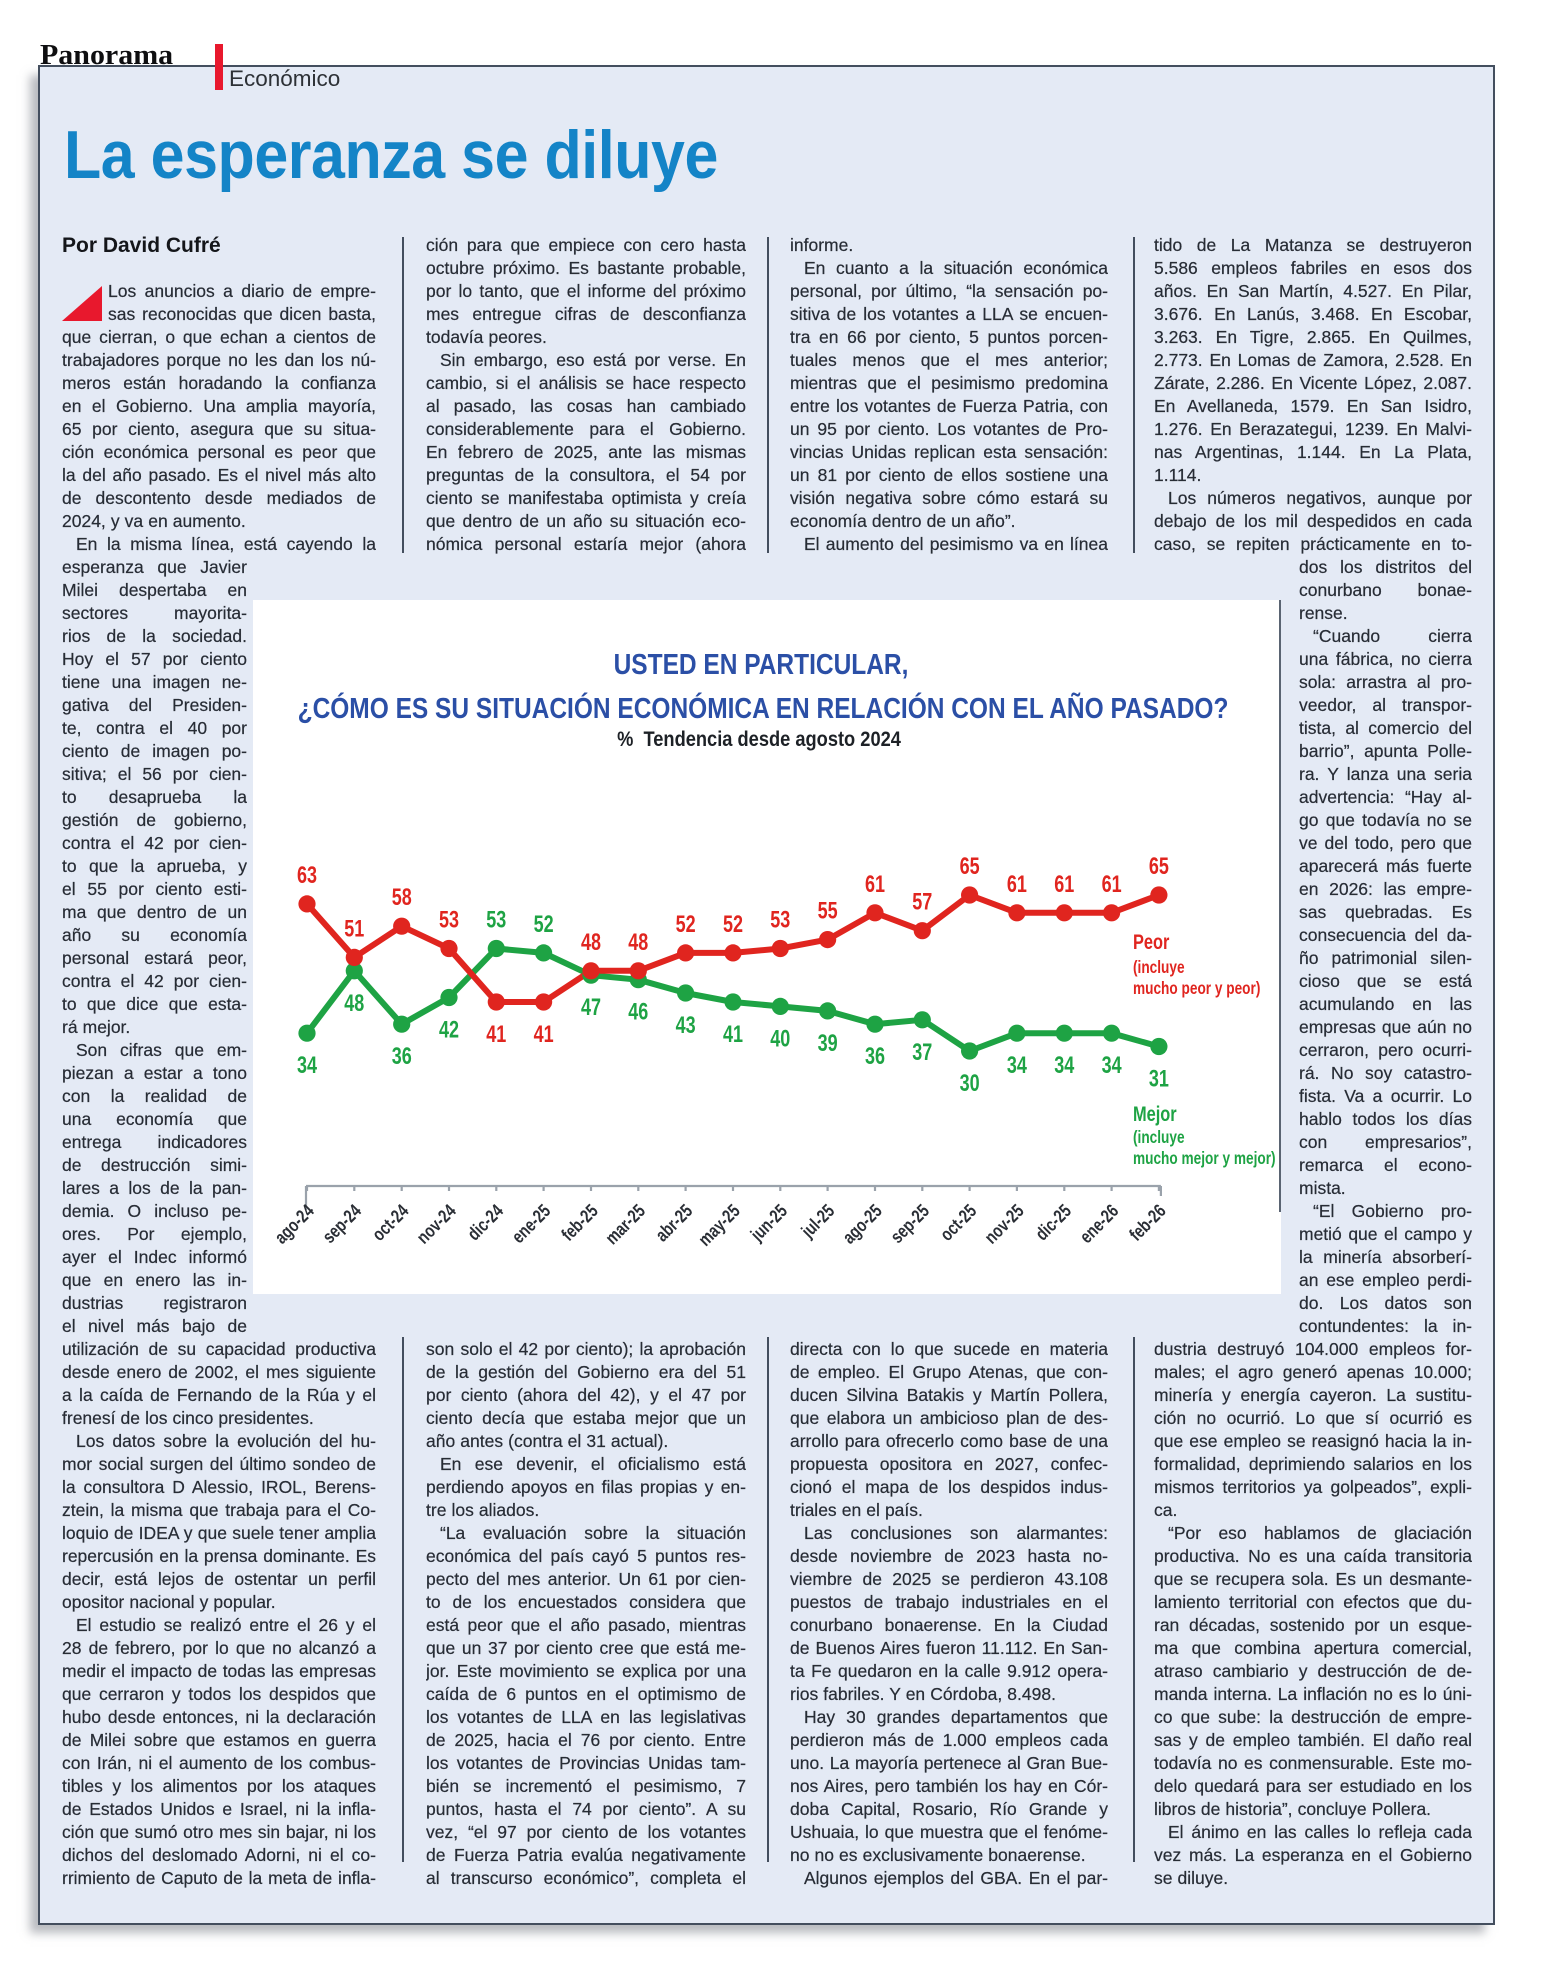 The width and height of the screenshot is (1542, 1980). I want to click on svg-text: jul-25, so click(818, 1221).